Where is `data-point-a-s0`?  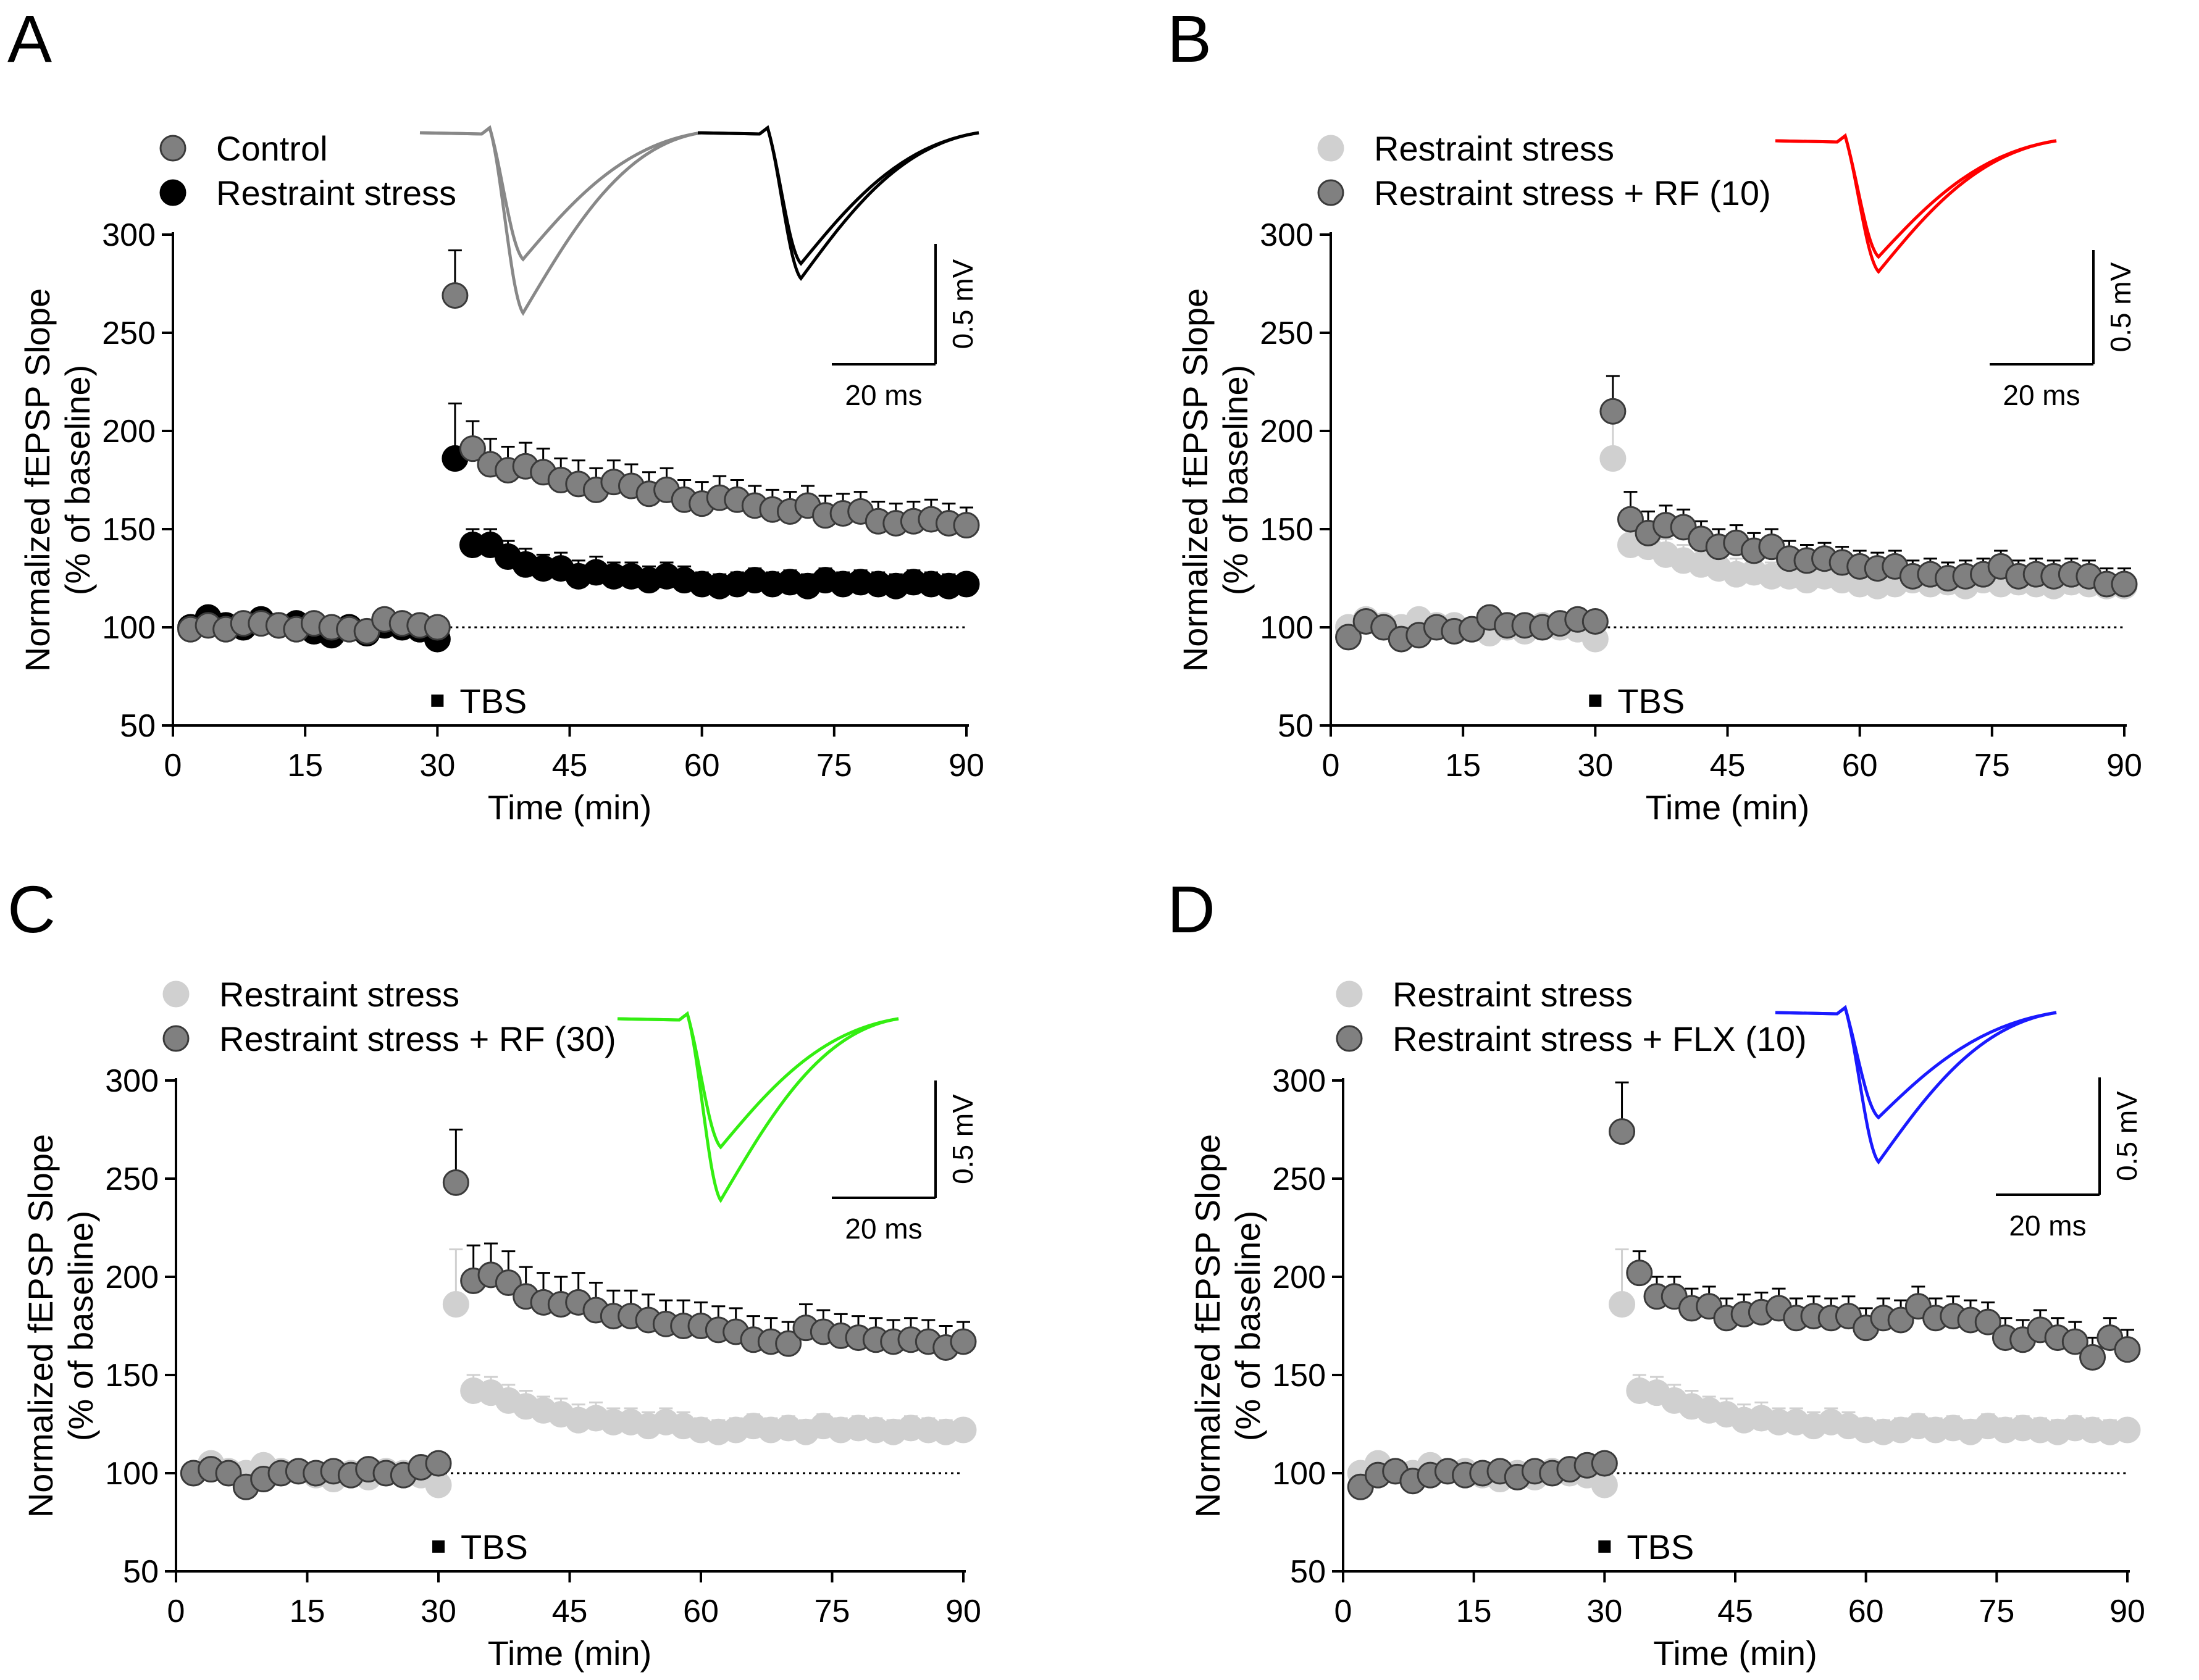
data-point-a-s0 is located at coordinates (966, 584).